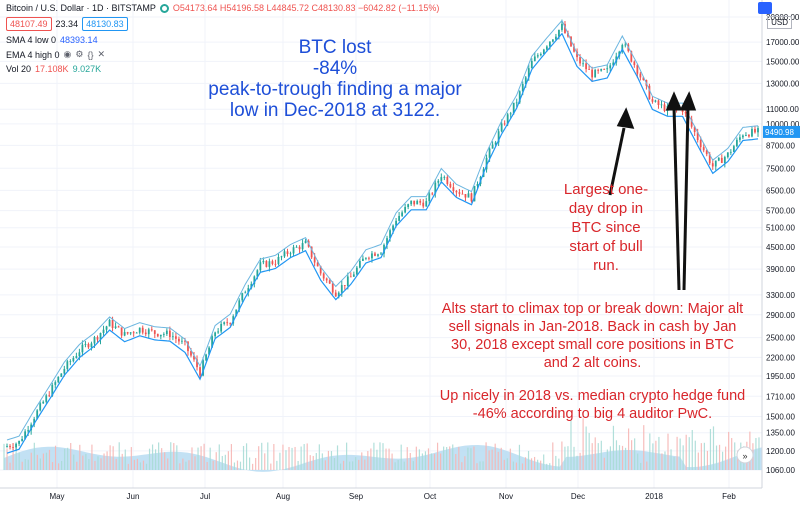  What do you see at coordinates (67, 54) in the screenshot?
I see `eye-icon: ◉` at bounding box center [67, 54].